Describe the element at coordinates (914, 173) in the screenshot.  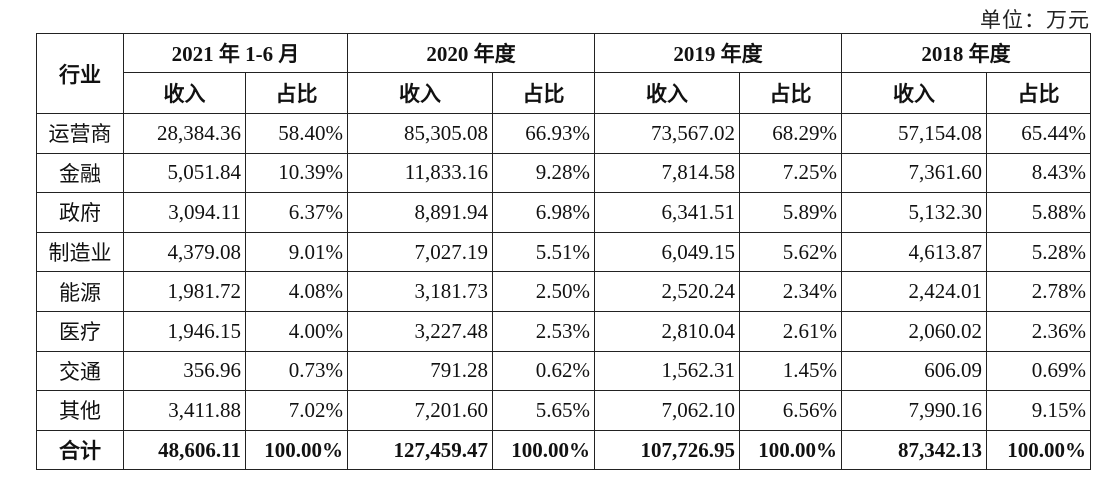
I see `revenue-cell: 7,361.60` at that location.